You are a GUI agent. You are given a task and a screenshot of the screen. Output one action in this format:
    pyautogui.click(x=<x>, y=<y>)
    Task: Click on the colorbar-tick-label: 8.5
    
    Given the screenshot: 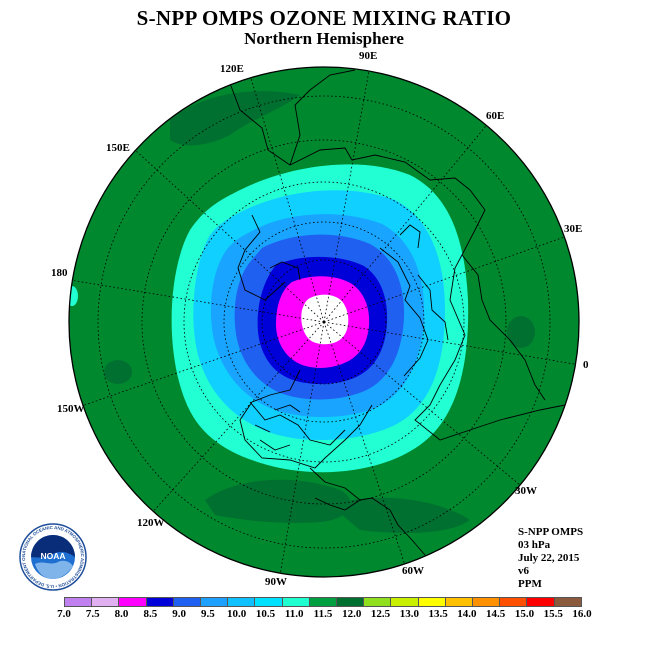 What is the action you would take?
    pyautogui.click(x=150, y=614)
    